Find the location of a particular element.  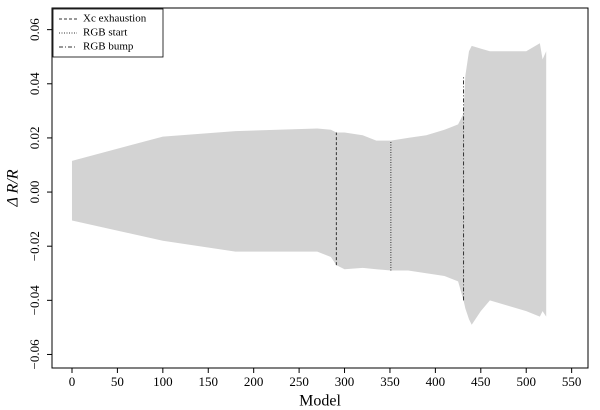

x-tick-label: 500 is located at coordinates (526, 381).